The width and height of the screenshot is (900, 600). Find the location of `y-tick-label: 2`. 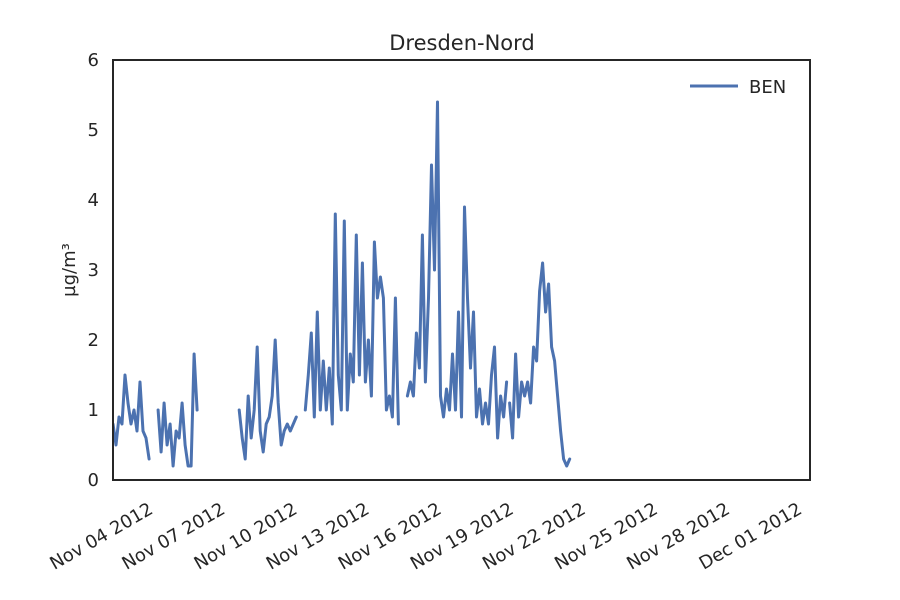

y-tick-label: 2 is located at coordinates (93, 340).